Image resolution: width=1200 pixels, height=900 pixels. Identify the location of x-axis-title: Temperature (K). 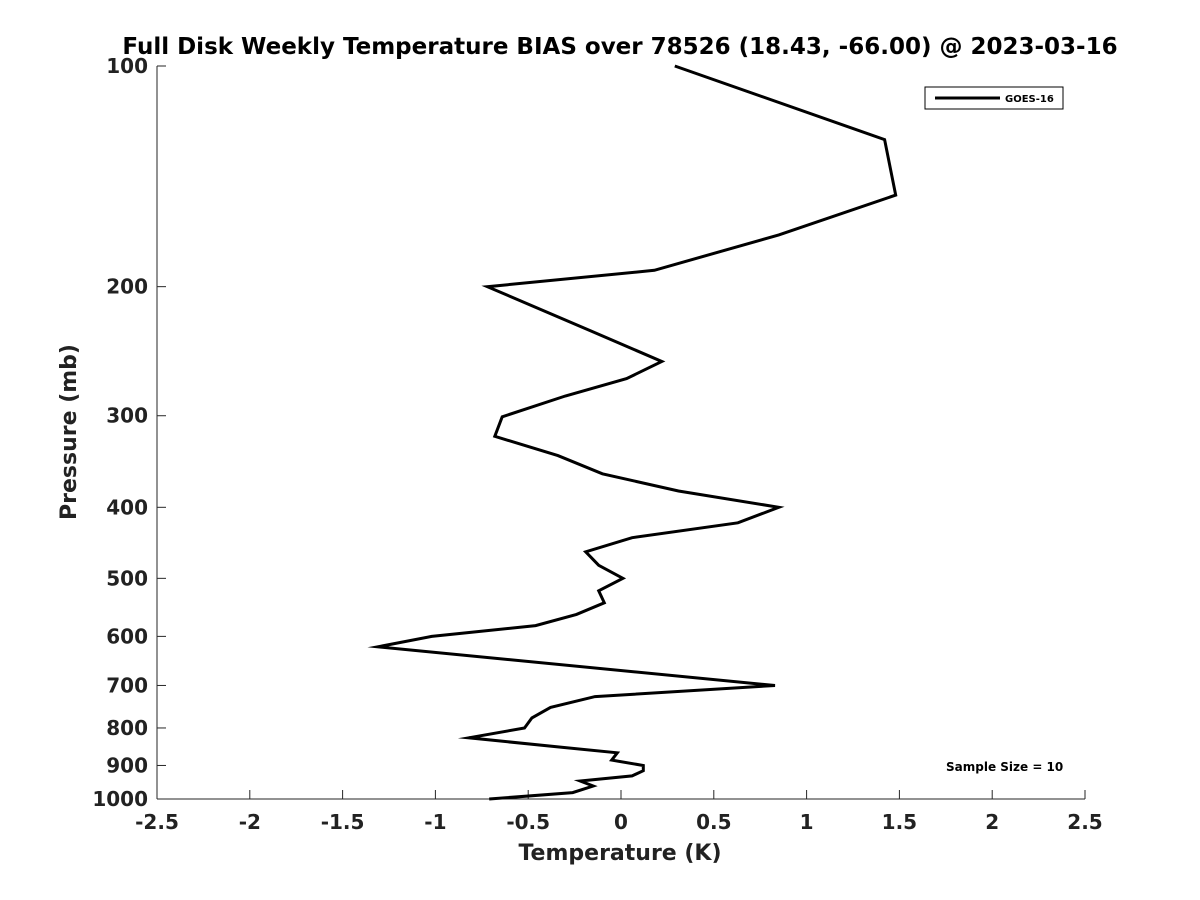
(619, 853).